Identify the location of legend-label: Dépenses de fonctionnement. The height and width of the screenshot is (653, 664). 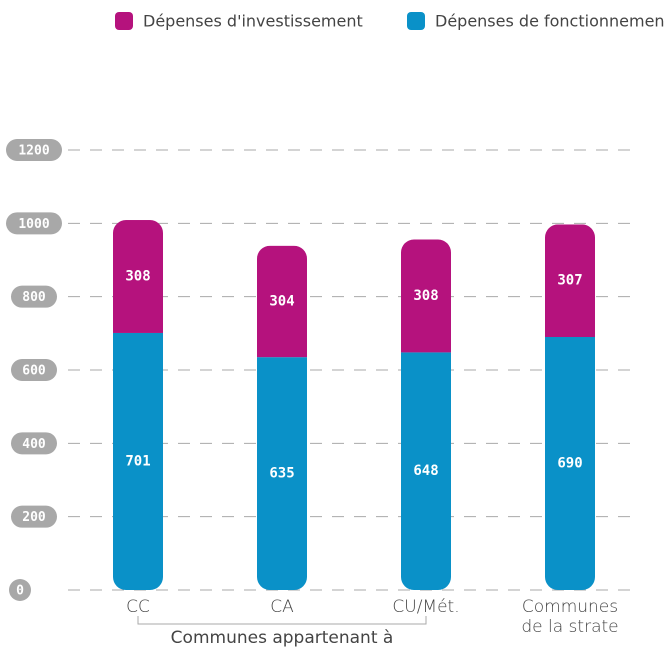
(549, 21).